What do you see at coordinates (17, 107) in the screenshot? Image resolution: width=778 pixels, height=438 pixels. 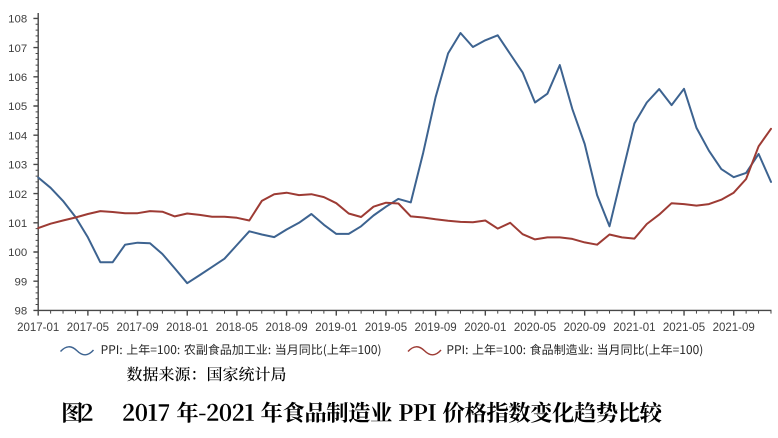 I see `svg-text: 105` at bounding box center [17, 107].